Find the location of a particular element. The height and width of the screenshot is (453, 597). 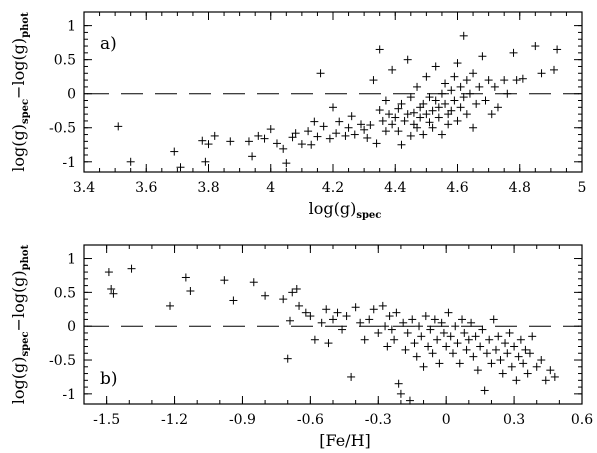

x-tick-label: 3.6 is located at coordinates (146, 188).